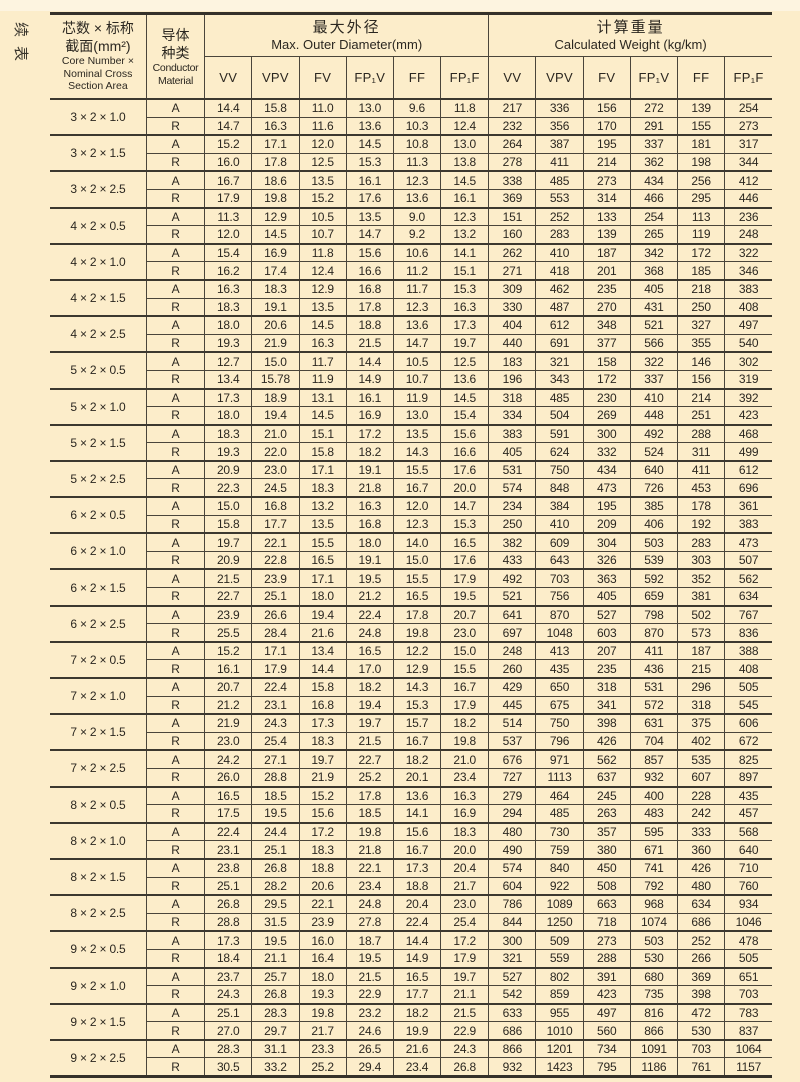 The image size is (800, 1082). I want to click on diameter-value-cell: 22.1, so click(275, 542).